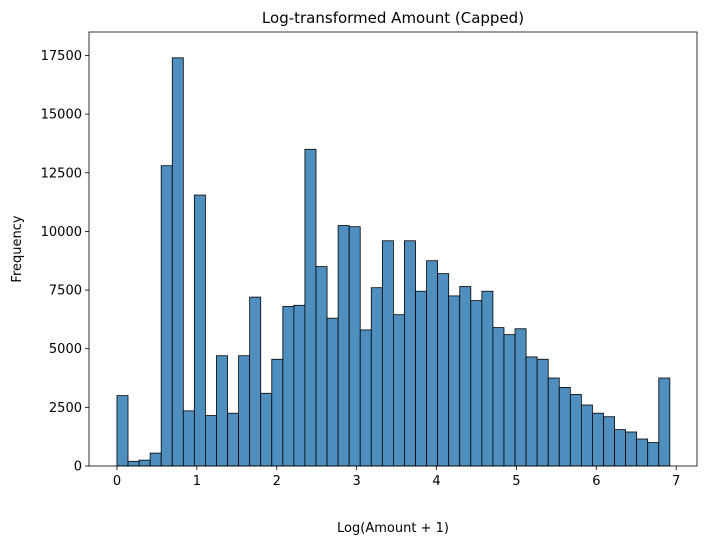 This screenshot has height=547, width=713. Describe the element at coordinates (78, 467) in the screenshot. I see `y-tick-label: 0` at that location.